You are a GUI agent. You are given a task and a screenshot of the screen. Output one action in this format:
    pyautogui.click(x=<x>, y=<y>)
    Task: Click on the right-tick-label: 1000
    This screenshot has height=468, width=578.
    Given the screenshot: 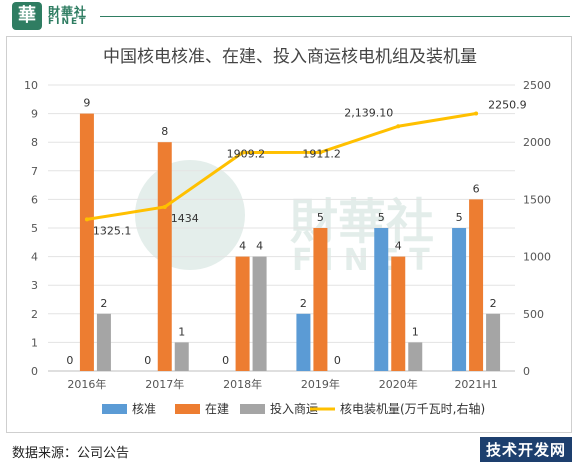 What is the action you would take?
    pyautogui.click(x=537, y=257)
    